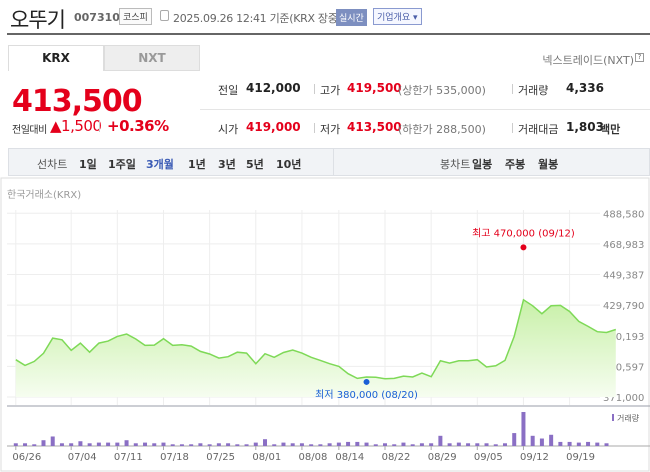 Image resolution: width=650 pixels, height=472 pixels. What do you see at coordinates (588, 60) in the screenshot?
I see `nxt-link: 넥스트레이드(NXT)` at bounding box center [588, 60].